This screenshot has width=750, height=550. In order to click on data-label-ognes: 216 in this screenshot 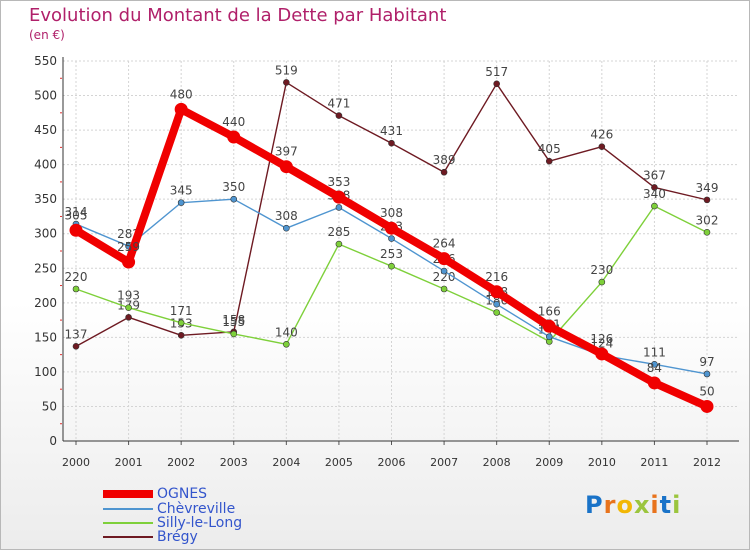, I will do `click(496, 277)`.